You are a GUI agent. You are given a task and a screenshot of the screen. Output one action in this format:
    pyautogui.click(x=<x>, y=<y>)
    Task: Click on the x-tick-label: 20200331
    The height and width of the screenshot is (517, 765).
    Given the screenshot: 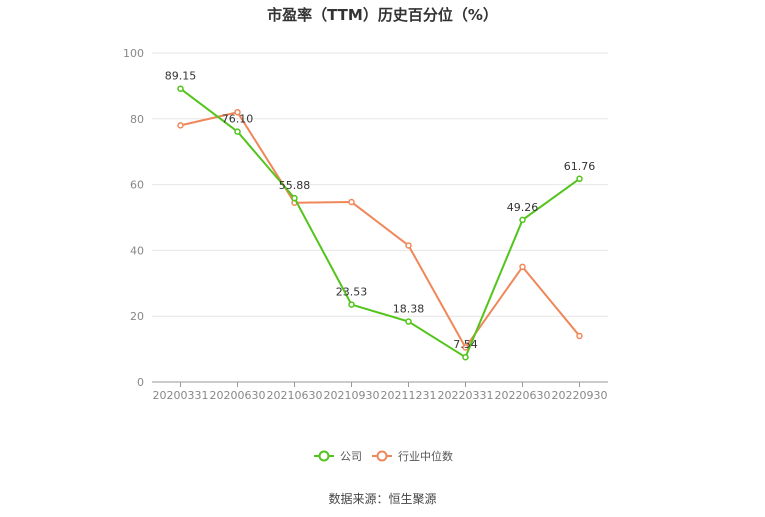 What is the action you would take?
    pyautogui.click(x=181, y=395)
    